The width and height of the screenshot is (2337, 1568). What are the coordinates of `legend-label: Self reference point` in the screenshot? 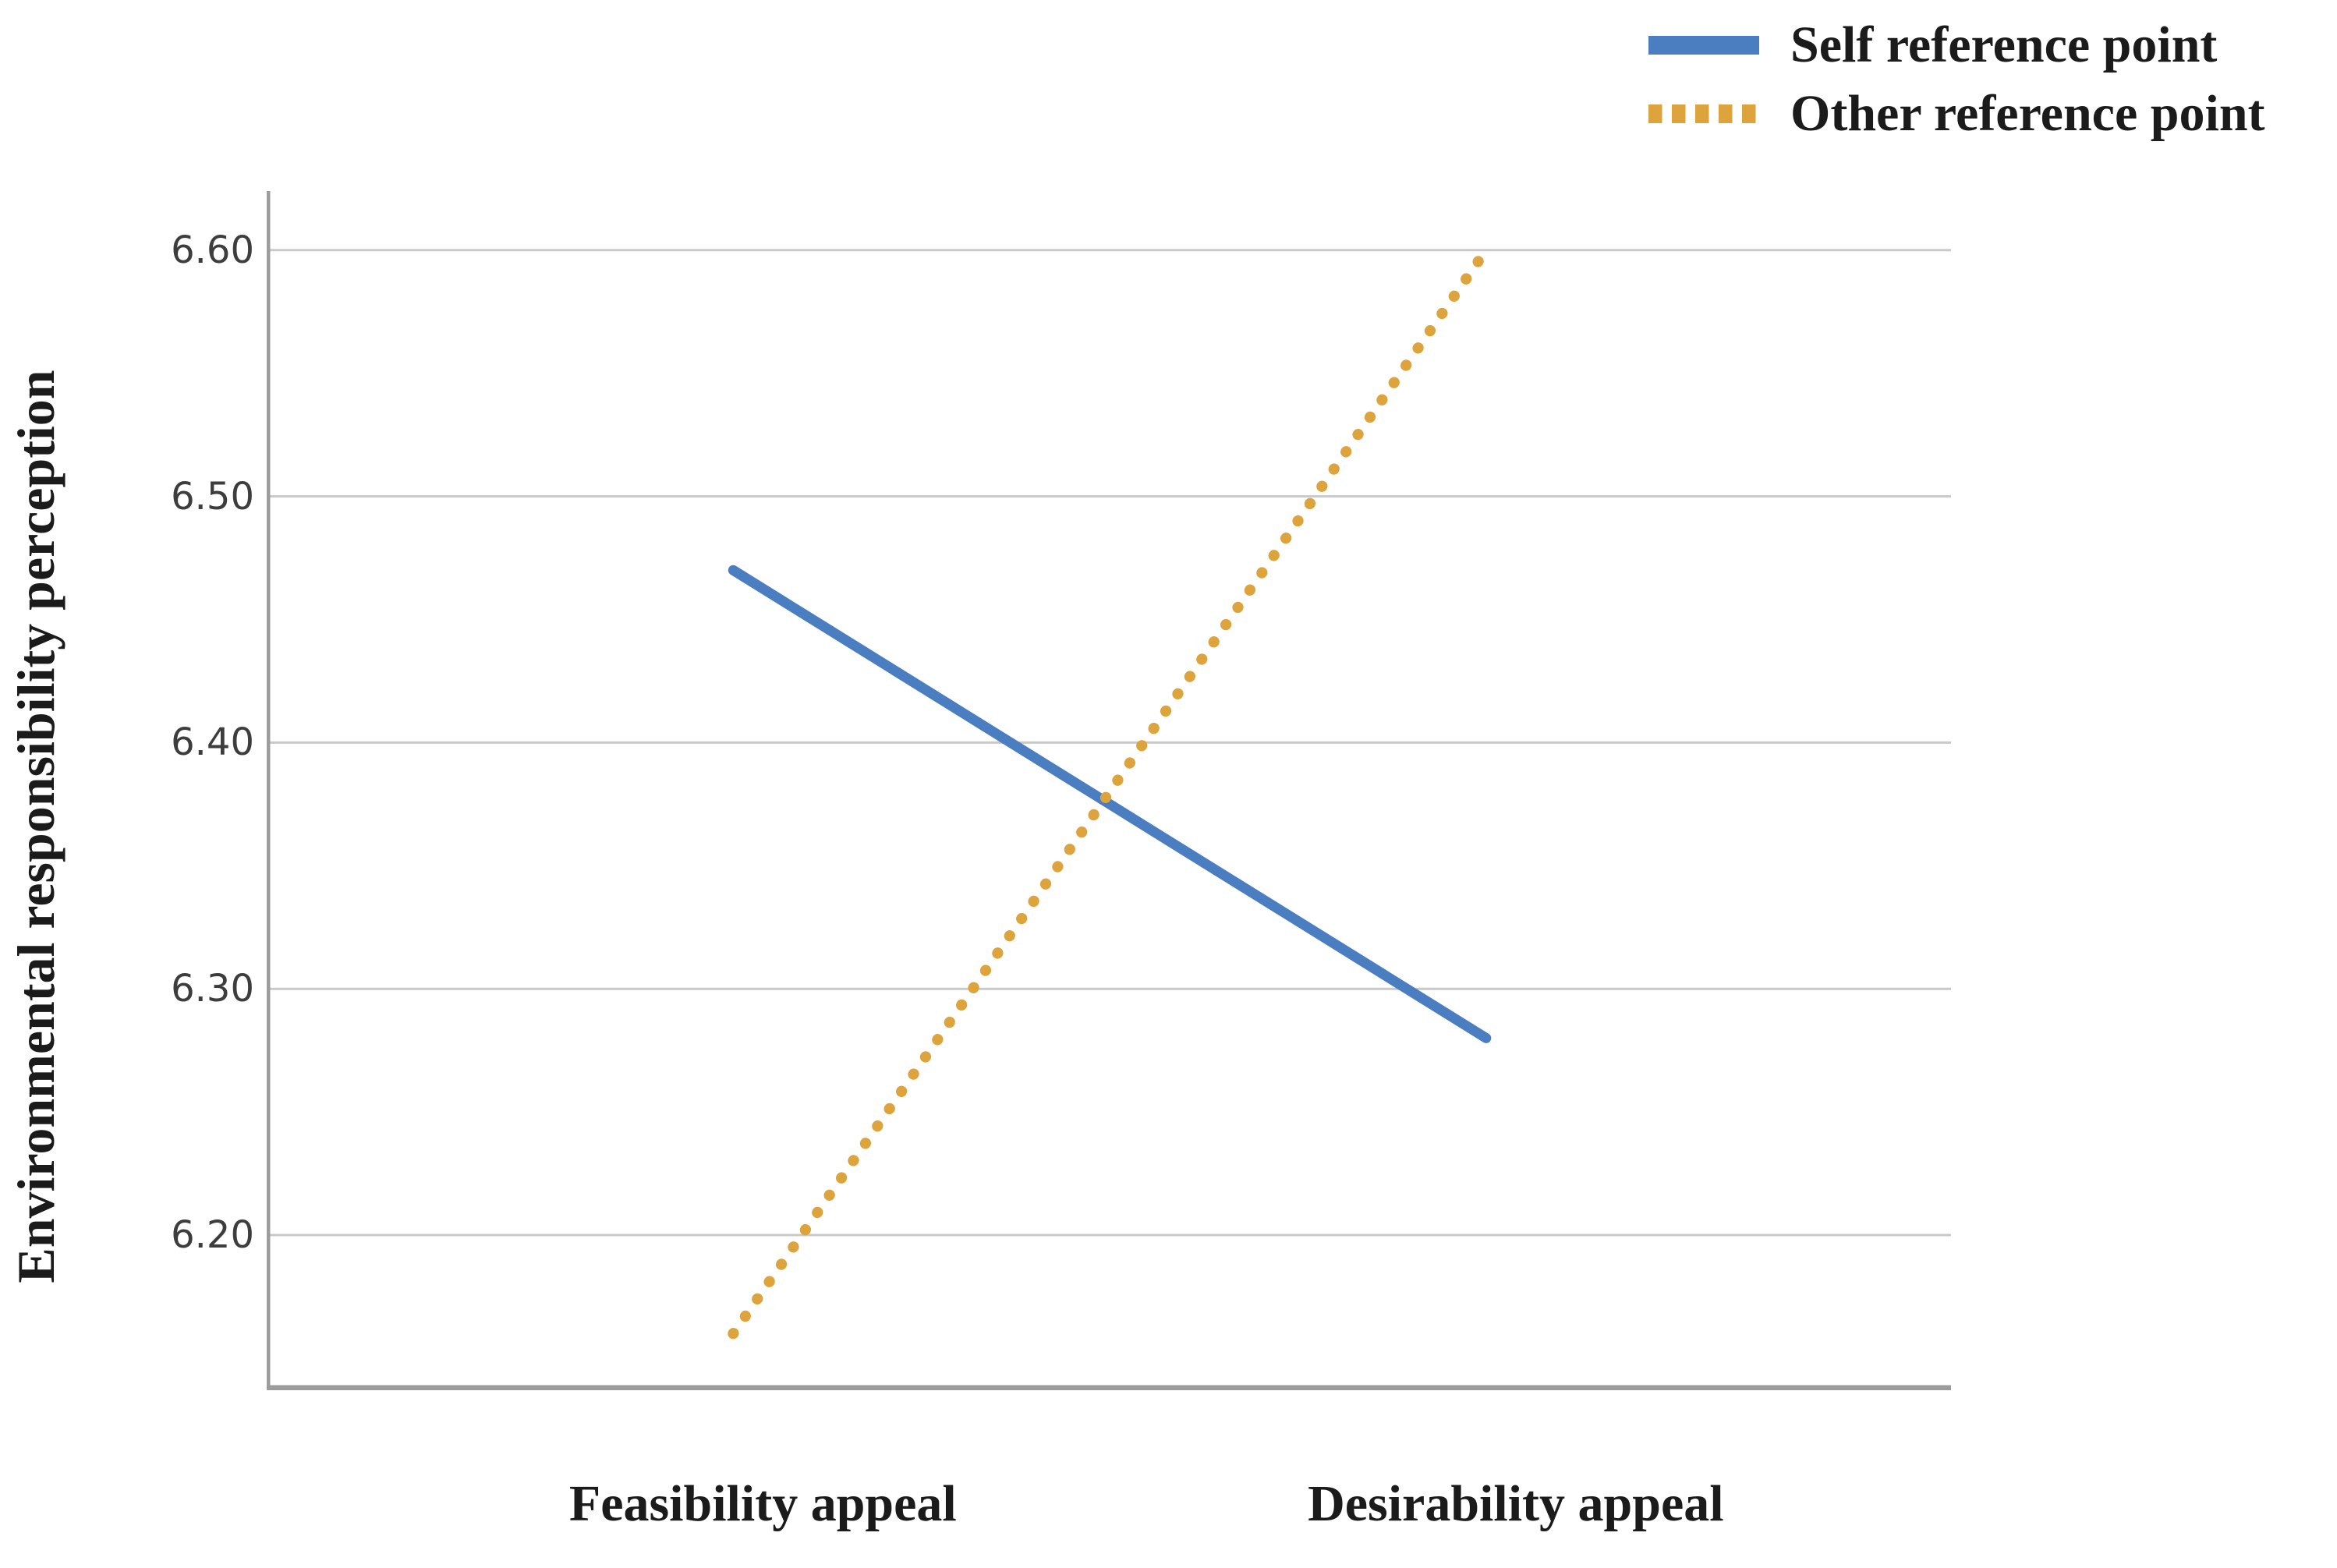 It's located at (2004, 44).